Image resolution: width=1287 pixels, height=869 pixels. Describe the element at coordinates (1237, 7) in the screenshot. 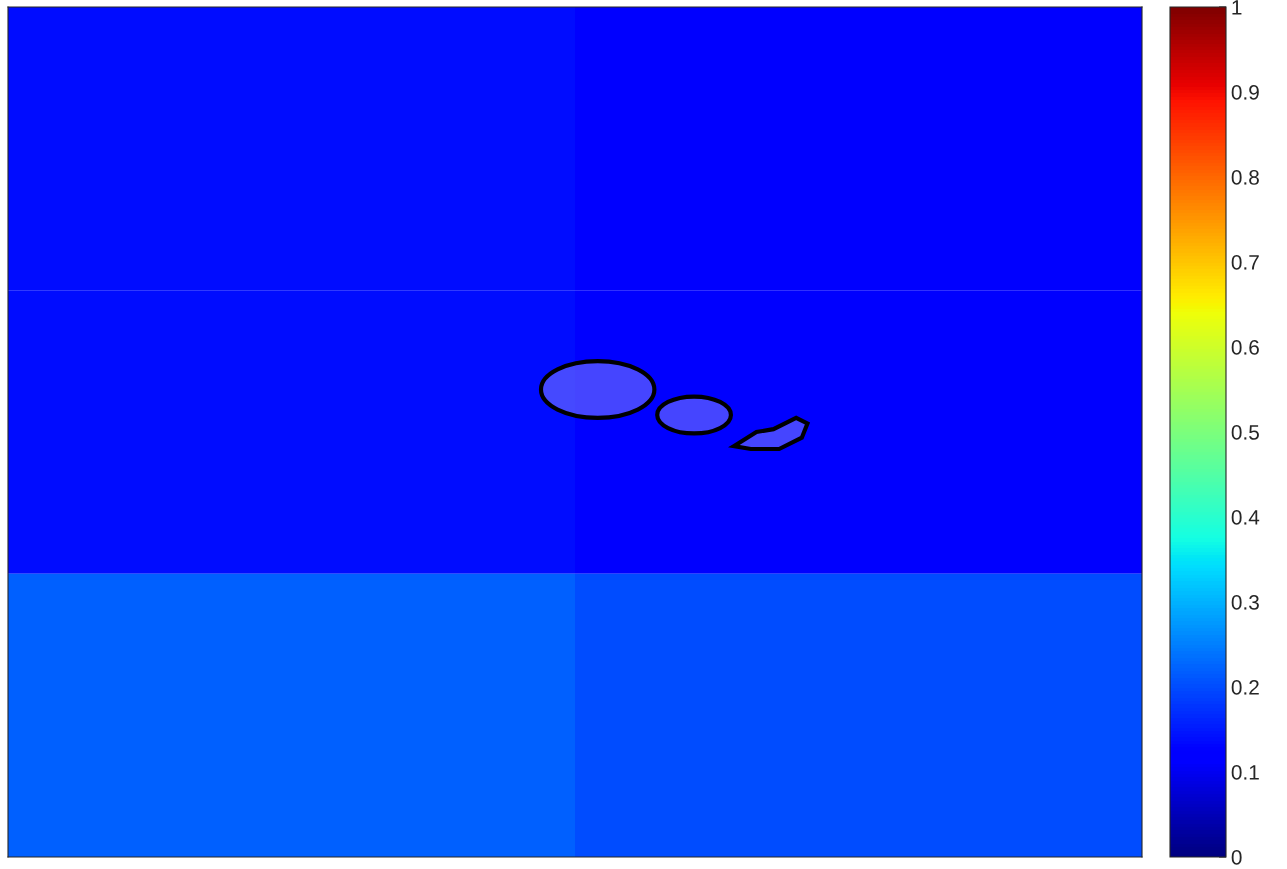

I see `color-bar-label: 1` at that location.